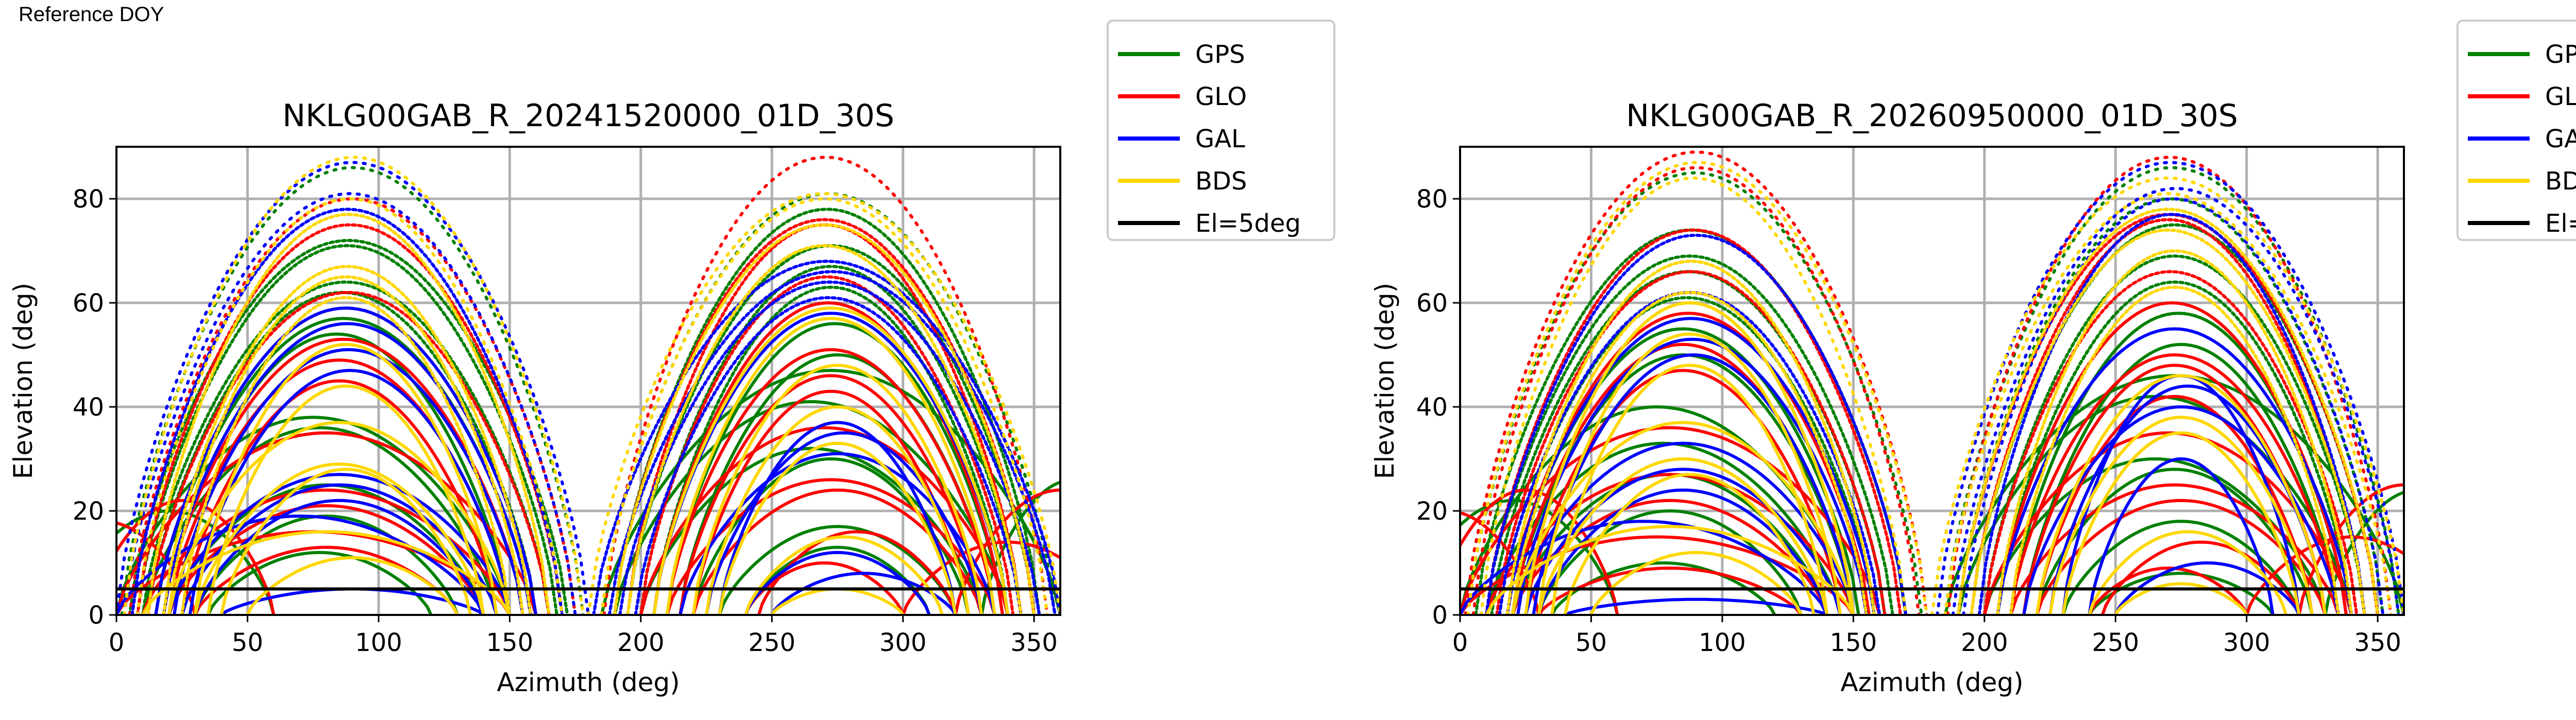  I want to click on x-axis-label: Azimuth (deg), so click(588, 682).